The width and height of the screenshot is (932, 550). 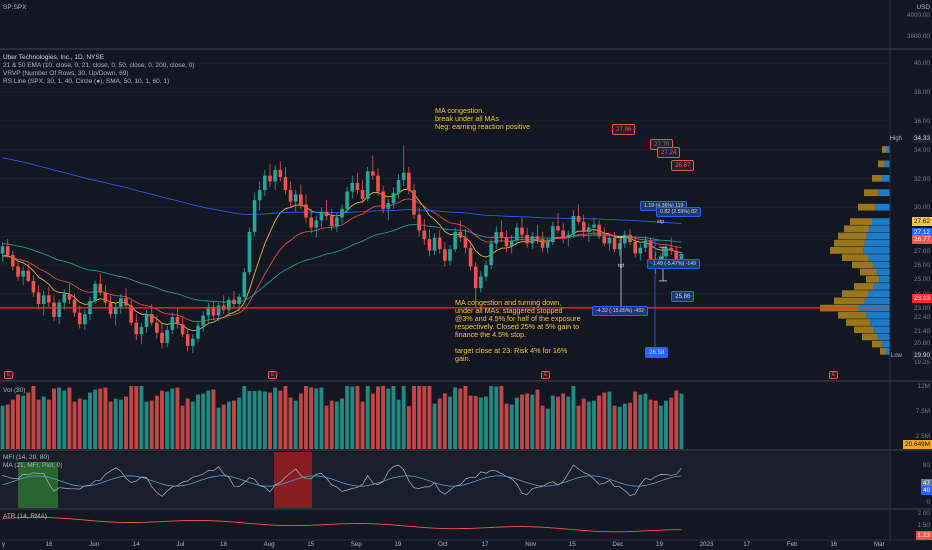 What do you see at coordinates (834, 544) in the screenshot?
I see `time-axis-label: 16` at bounding box center [834, 544].